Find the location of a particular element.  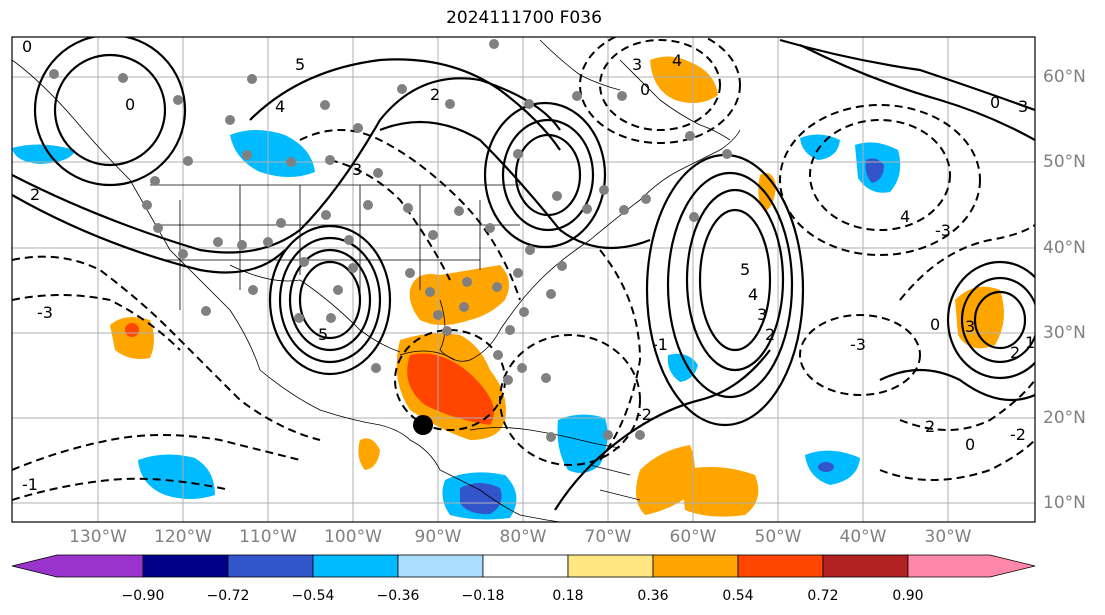

lon-label-130: 130°W is located at coordinates (98, 537).